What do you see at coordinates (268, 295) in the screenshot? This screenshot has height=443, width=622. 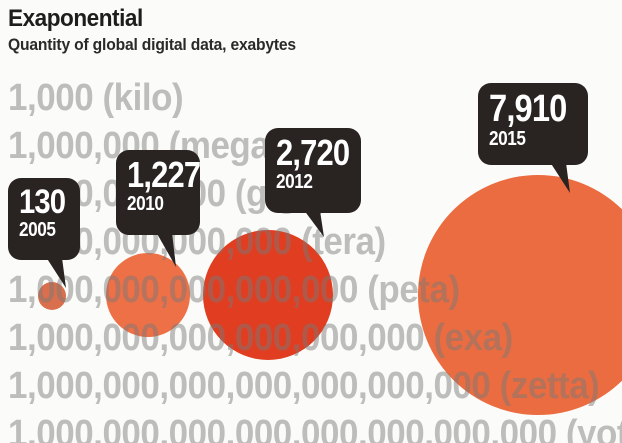 I see `data-bubble-2012` at bounding box center [268, 295].